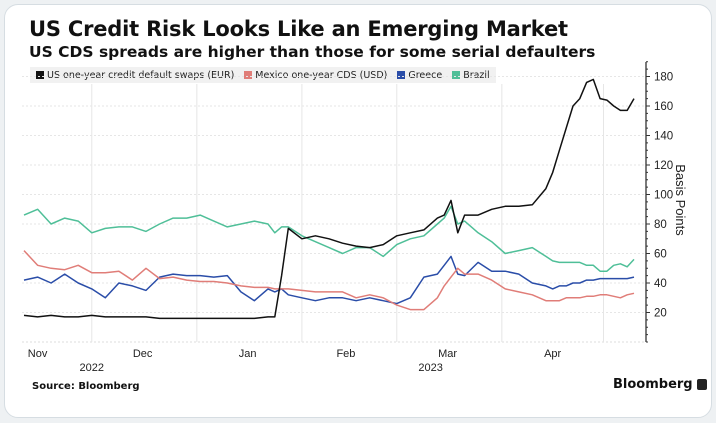 This screenshot has height=423, width=716. What do you see at coordinates (552, 354) in the screenshot?
I see `x-tick-label: Apr` at bounding box center [552, 354].